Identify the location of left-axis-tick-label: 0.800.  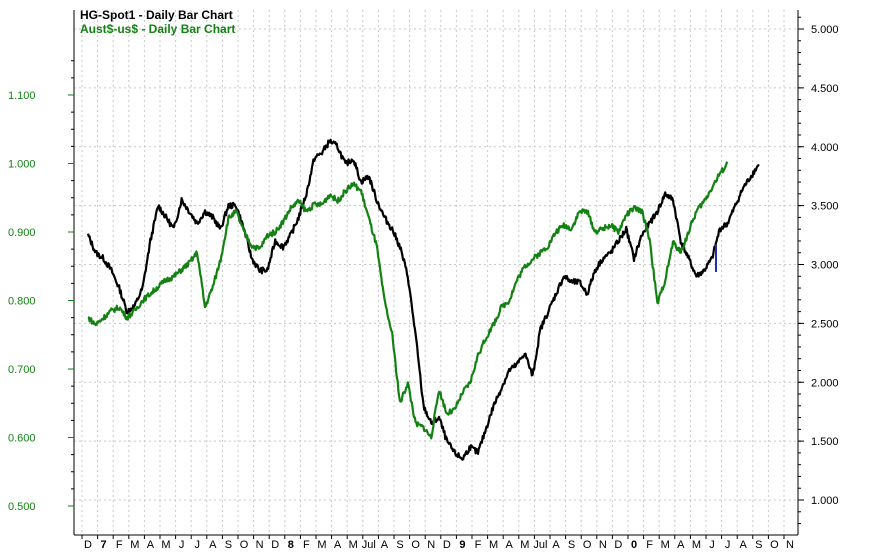
(22, 302).